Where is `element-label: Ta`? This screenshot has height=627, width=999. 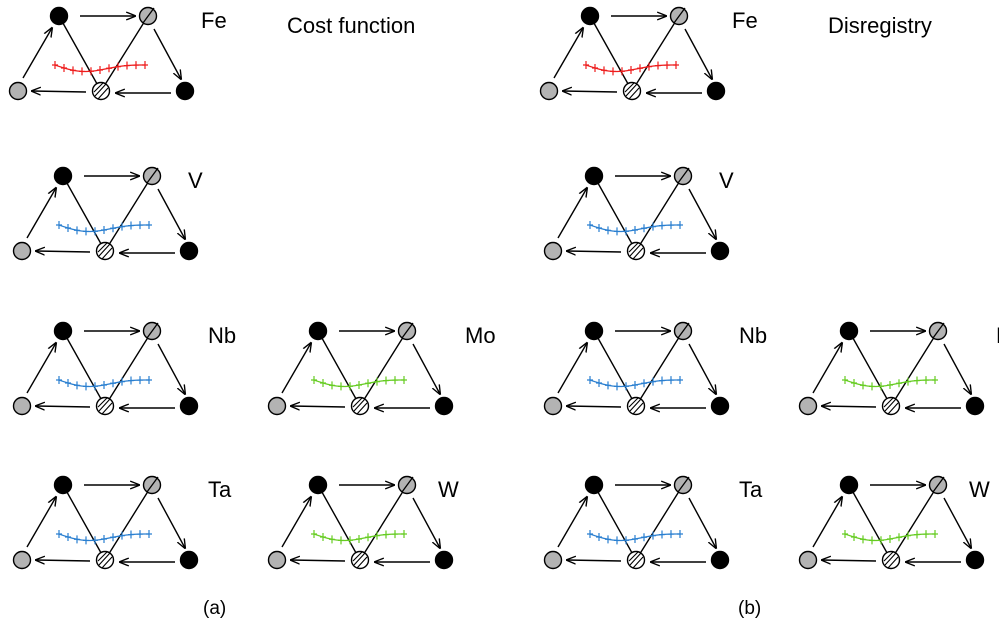 element-label: Ta is located at coordinates (220, 489).